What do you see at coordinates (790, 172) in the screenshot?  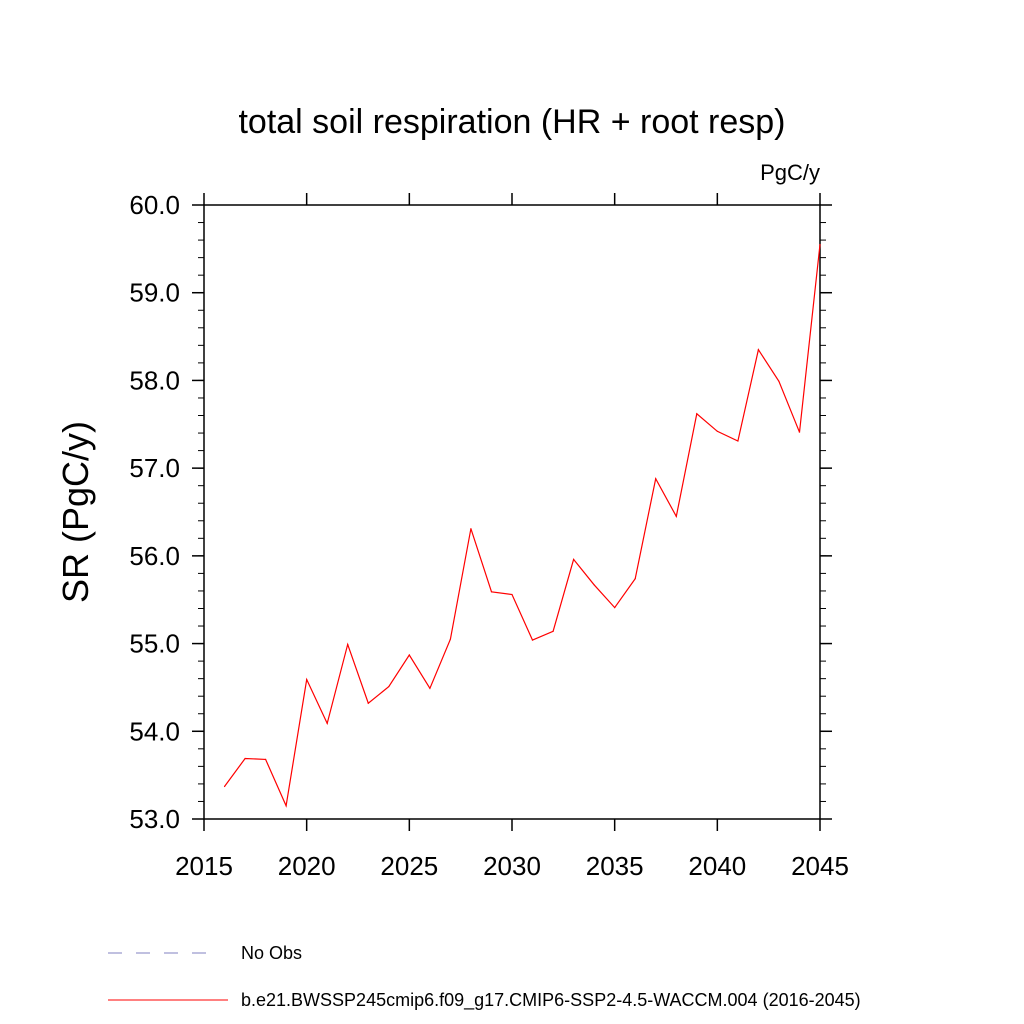 I see `units-label: PgC/y` at bounding box center [790, 172].